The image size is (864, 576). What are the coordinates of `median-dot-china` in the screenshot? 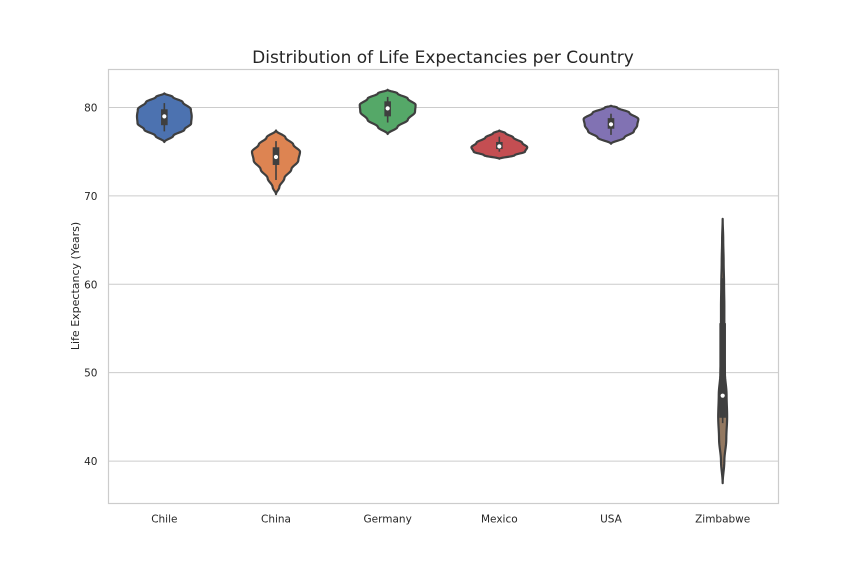 It's located at (276, 157).